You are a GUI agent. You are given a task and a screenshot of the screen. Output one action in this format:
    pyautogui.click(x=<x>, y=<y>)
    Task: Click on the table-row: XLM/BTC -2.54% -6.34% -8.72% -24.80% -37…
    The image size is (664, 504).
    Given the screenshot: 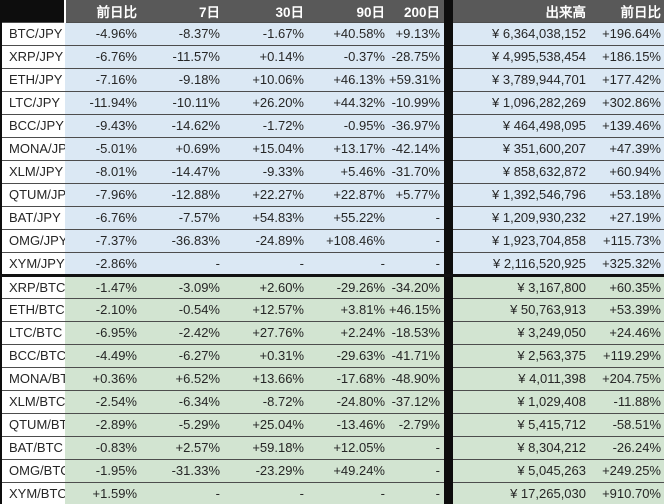 What is the action you would take?
    pyautogui.click(x=332, y=402)
    